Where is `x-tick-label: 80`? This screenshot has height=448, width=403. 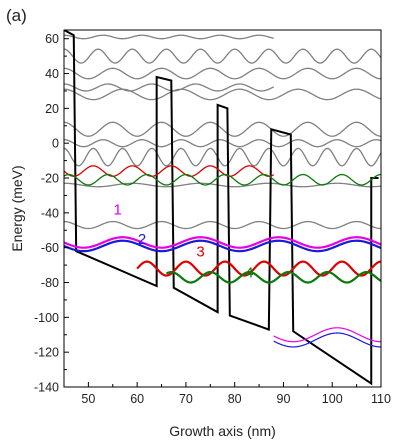 x-tick-label: 80 is located at coordinates (235, 399).